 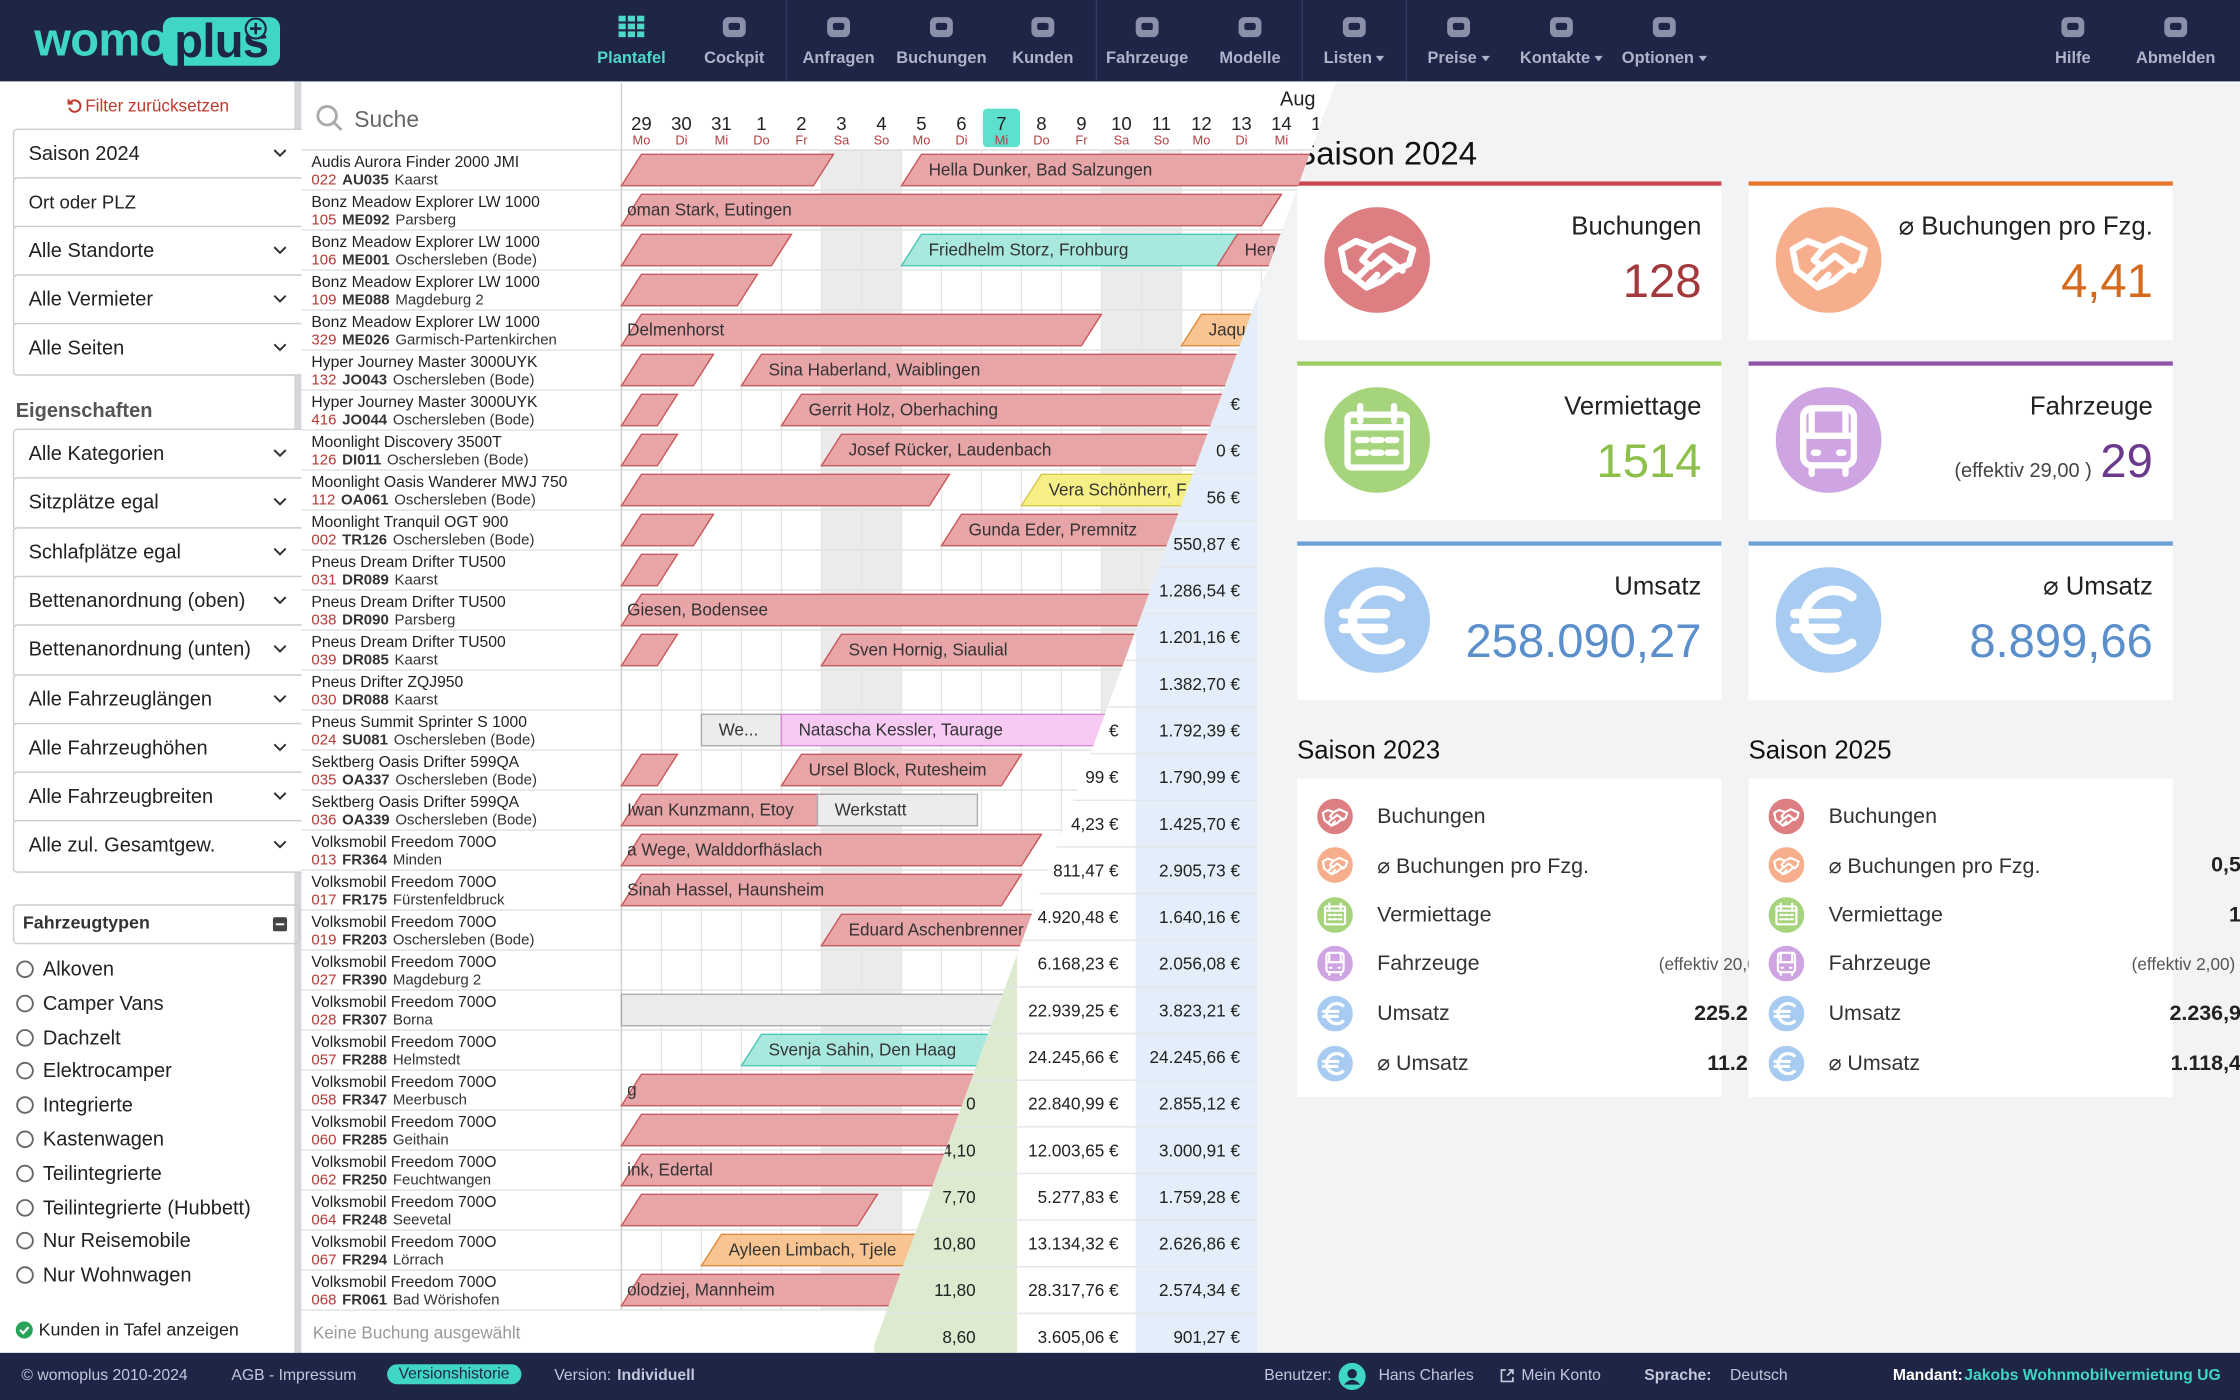 What do you see at coordinates (734, 58) in the screenshot?
I see `nav-item: Cockpit` at bounding box center [734, 58].